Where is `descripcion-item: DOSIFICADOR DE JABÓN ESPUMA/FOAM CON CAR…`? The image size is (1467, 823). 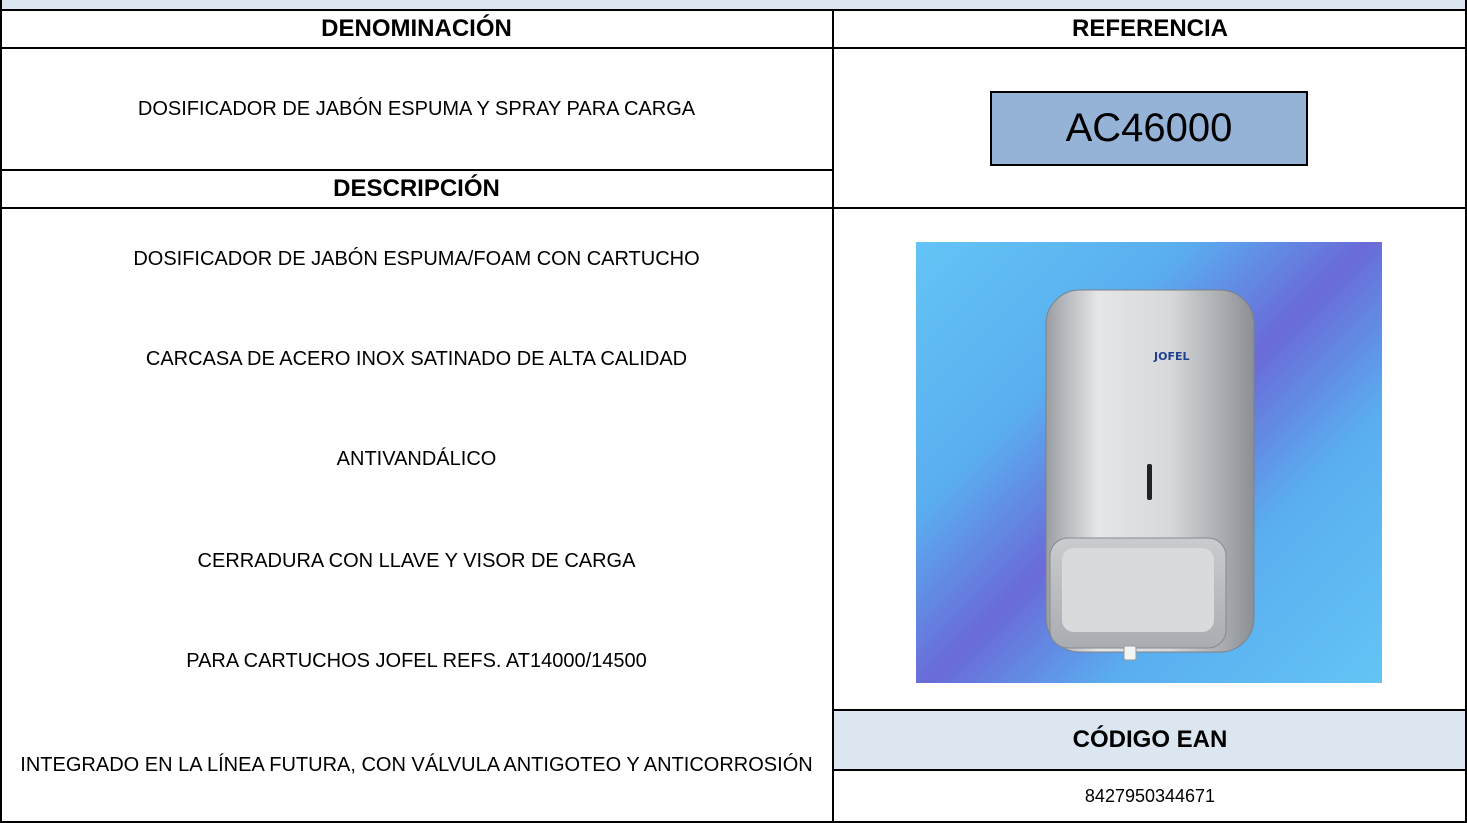 descripcion-item: DOSIFICADOR DE JABÓN ESPUMA/FOAM CON CAR… is located at coordinates (416, 259).